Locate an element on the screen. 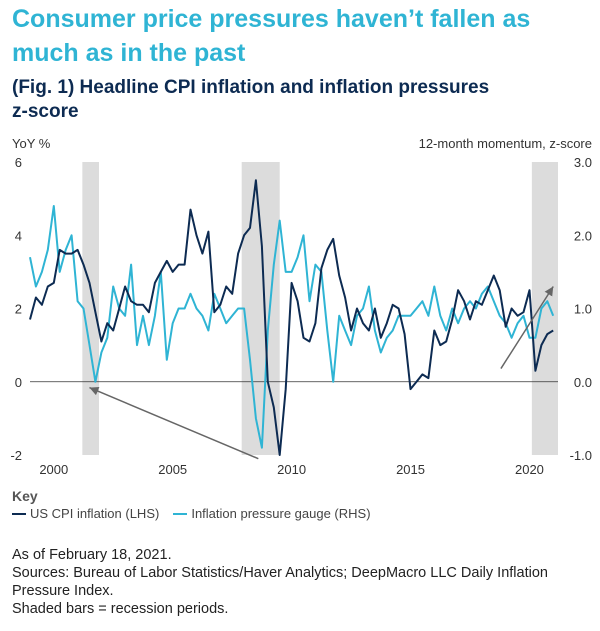 This screenshot has width=600, height=631. left-tick-label: -2 is located at coordinates (16, 455).